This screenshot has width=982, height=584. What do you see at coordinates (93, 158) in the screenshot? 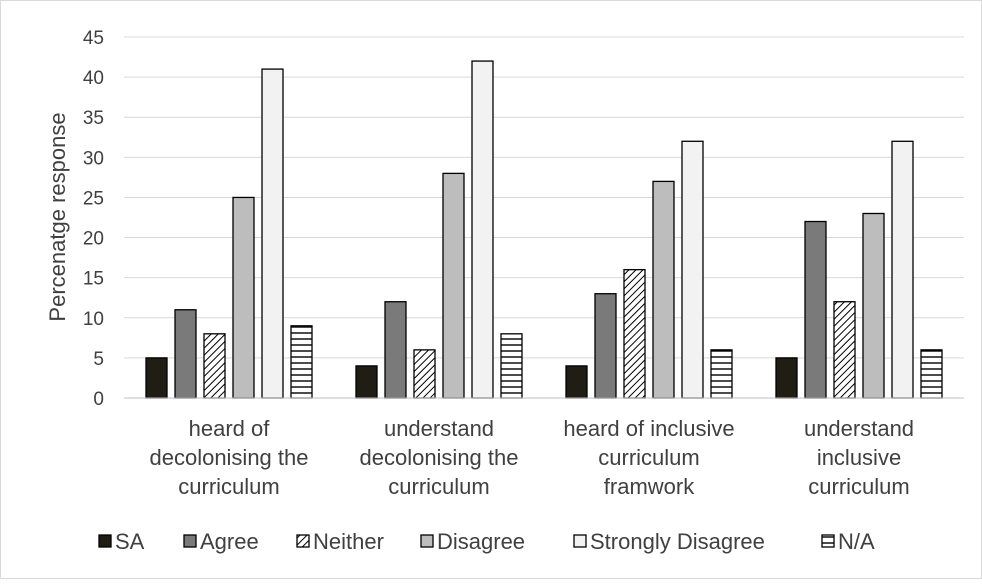
I see `y-tick-label: 30` at bounding box center [93, 158].